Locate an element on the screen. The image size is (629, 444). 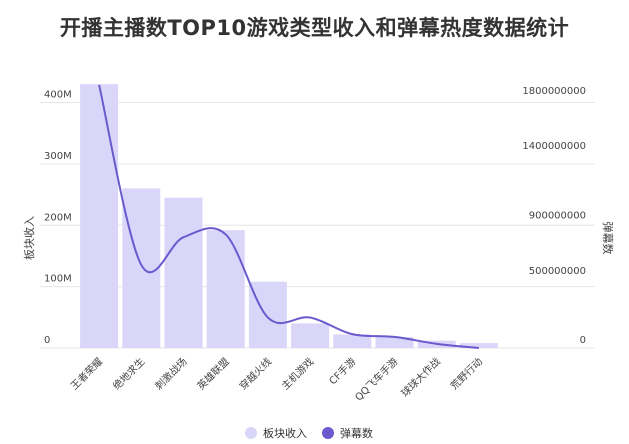
legend: 板块收入 弹幕数 is located at coordinates (309, 433).